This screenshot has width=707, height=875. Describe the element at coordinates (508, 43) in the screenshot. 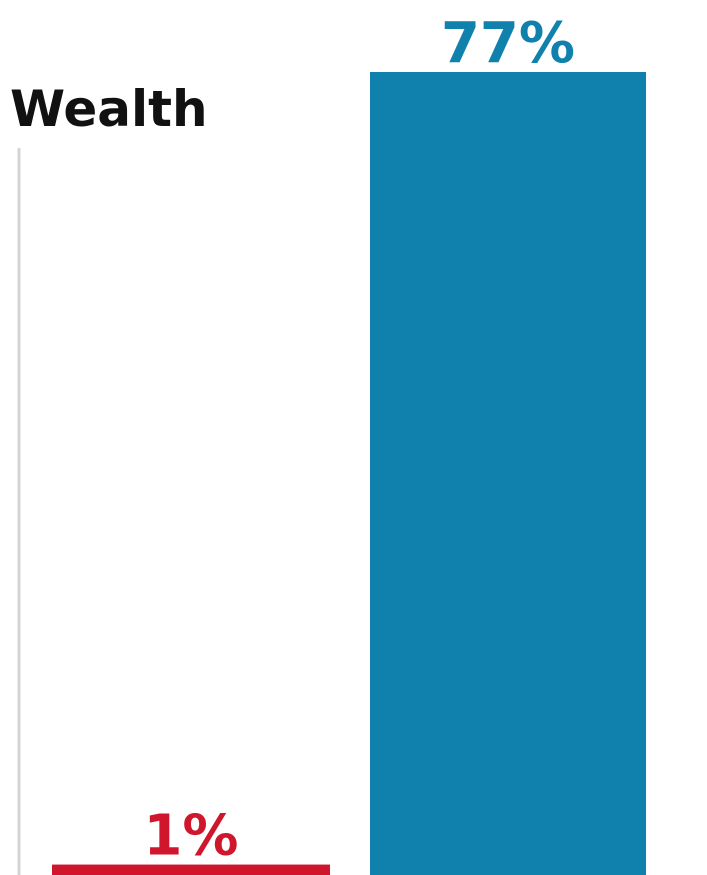

I see `value-label-2: 77%` at that location.